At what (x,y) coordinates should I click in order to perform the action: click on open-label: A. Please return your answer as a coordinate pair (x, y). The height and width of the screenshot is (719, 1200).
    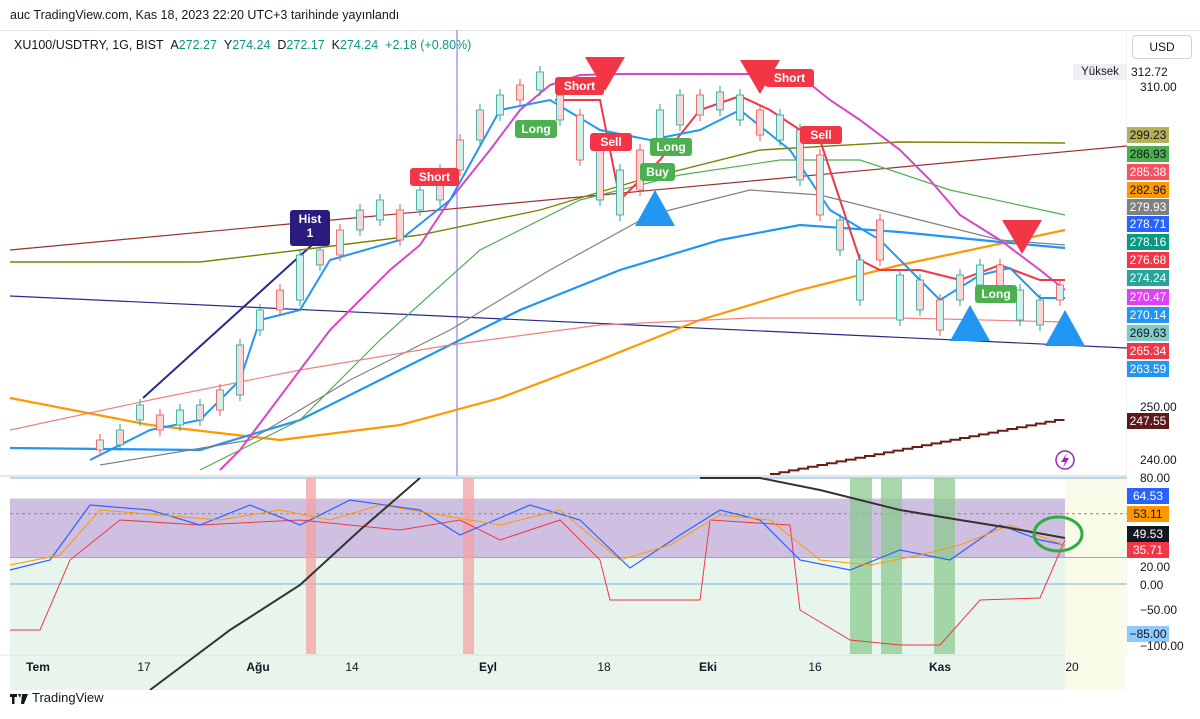
    Looking at the image, I should click on (174, 45).